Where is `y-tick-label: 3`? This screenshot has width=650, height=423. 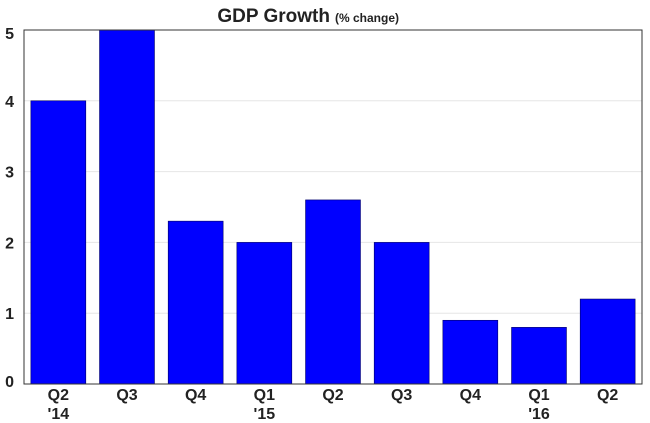
y-tick-label: 3 is located at coordinates (9, 173).